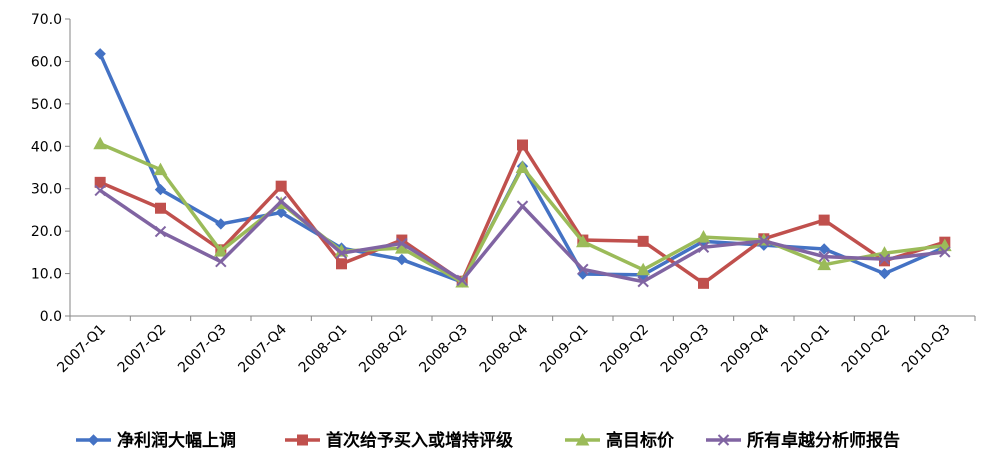 This screenshot has width=987, height=456. Describe the element at coordinates (51, 317) in the screenshot. I see `y-tick-label: 0.0` at that location.